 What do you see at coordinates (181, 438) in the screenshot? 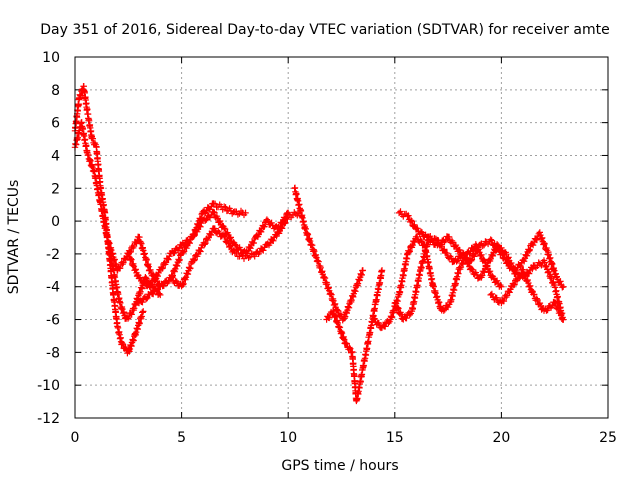
I see `x-tick-label: 5` at bounding box center [181, 438].